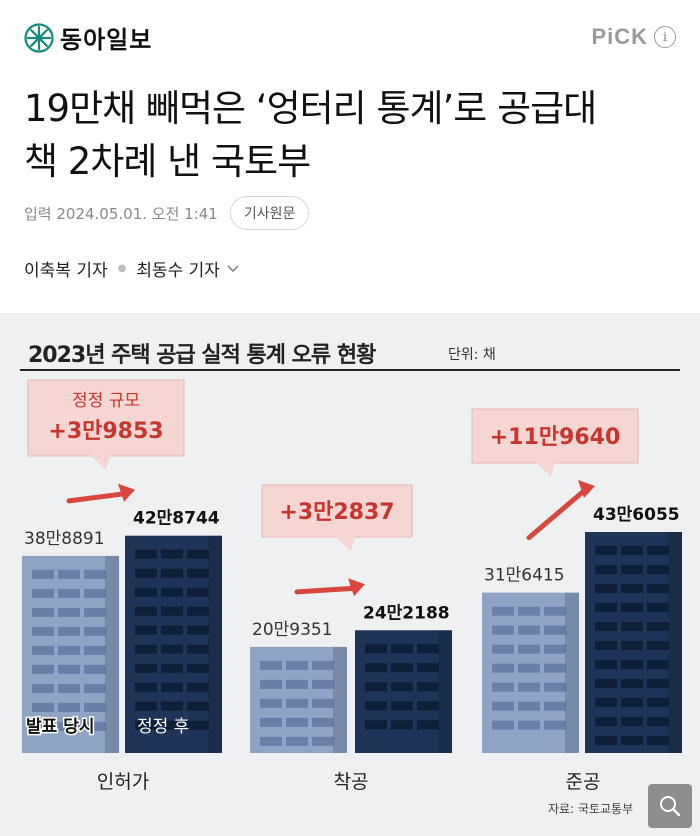  What do you see at coordinates (590, 809) in the screenshot?
I see `source-note: 자료: 국토교통부` at bounding box center [590, 809].